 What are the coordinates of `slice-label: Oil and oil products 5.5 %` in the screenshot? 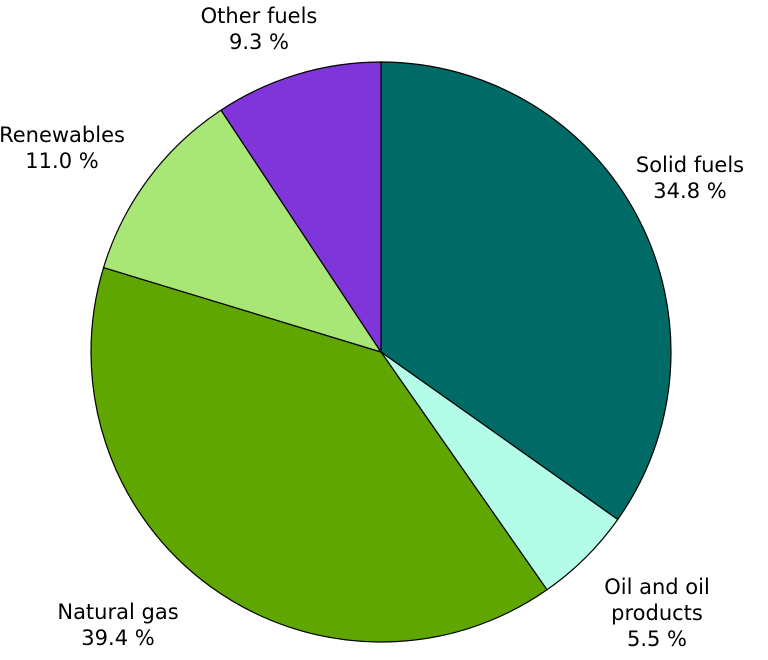 It's located at (657, 613).